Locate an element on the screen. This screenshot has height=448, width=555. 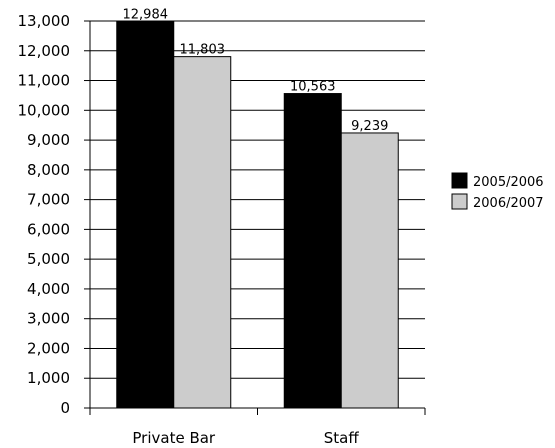
x-category-label: Staff is located at coordinates (342, 438).